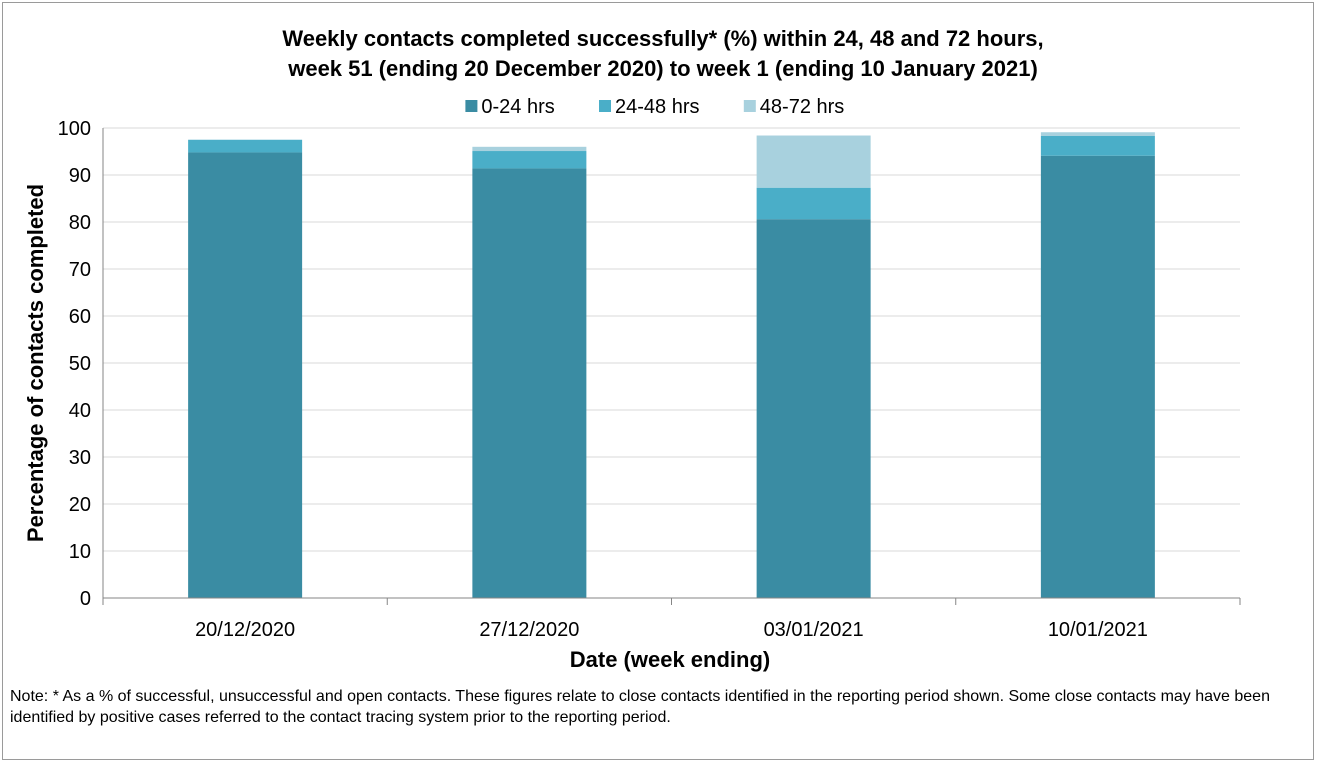 This screenshot has height=764, width=1318. What do you see at coordinates (802, 107) in the screenshot?
I see `legend-label: 48-72 hrs` at bounding box center [802, 107].